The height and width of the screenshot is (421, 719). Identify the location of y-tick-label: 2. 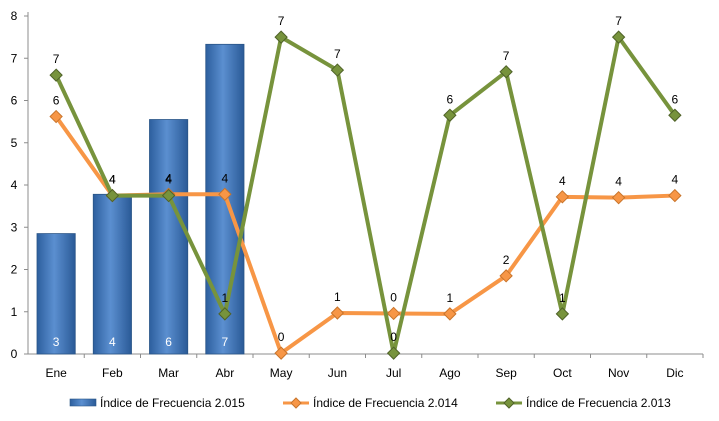
(14, 270).